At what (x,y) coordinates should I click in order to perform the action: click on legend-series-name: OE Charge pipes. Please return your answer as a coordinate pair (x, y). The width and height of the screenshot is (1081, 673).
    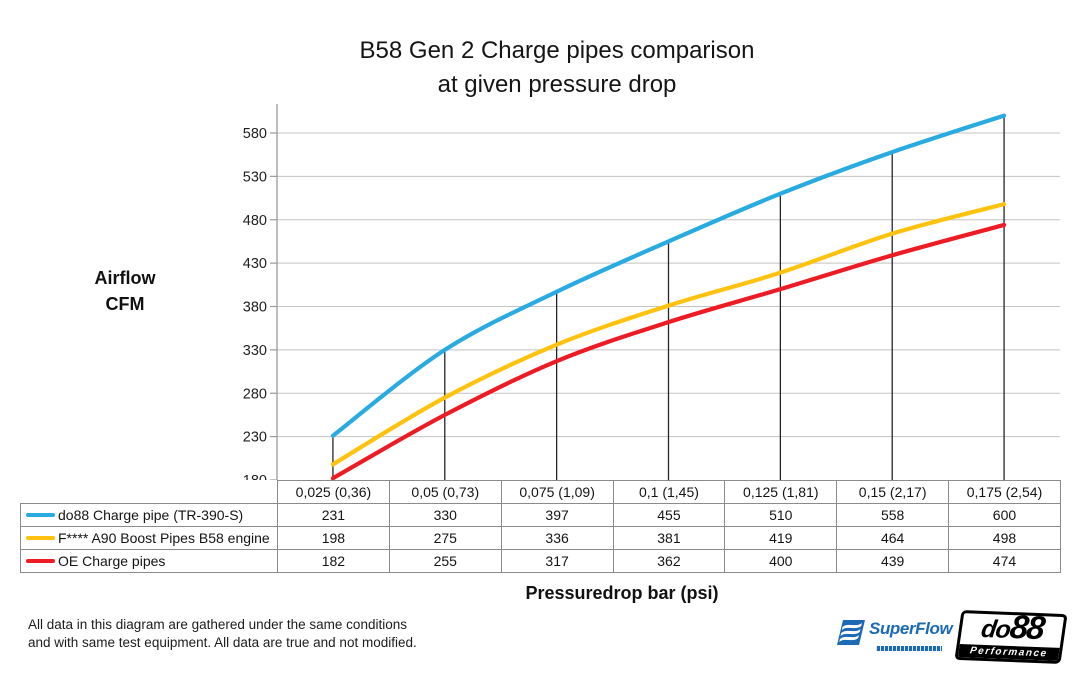
    Looking at the image, I should click on (112, 561).